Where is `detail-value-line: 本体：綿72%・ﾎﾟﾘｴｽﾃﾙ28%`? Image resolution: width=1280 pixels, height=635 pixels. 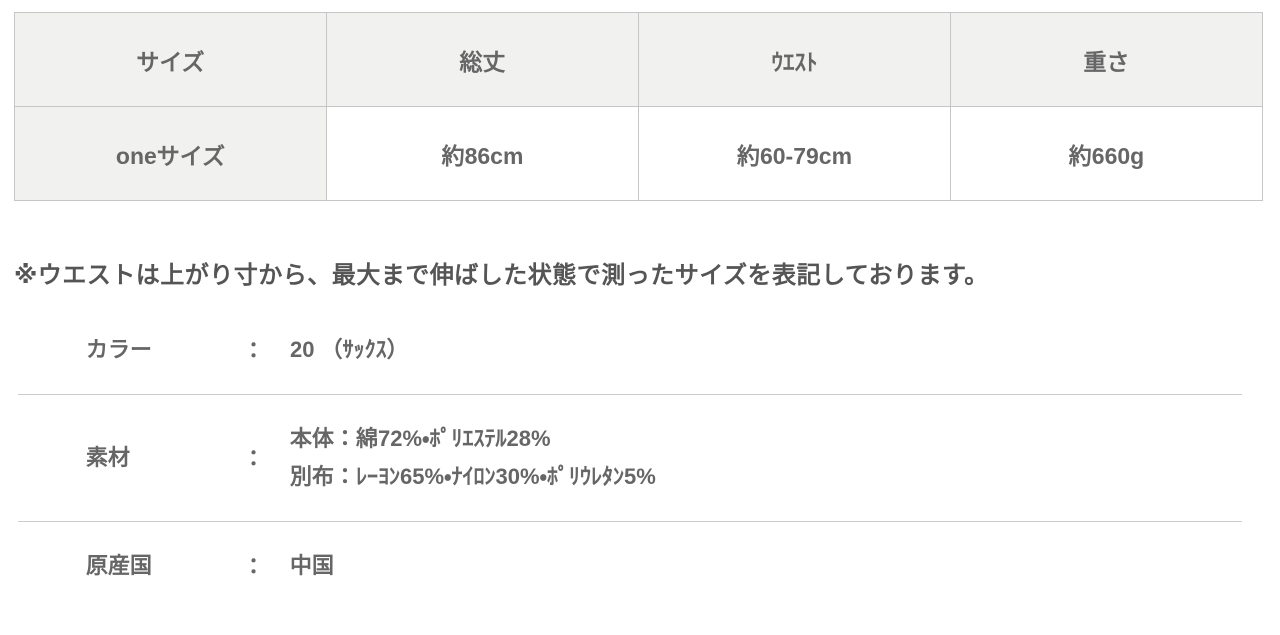 detail-value-line: 本体：綿72%・ﾎﾟﾘｴｽﾃﾙ28% is located at coordinates (420, 438).